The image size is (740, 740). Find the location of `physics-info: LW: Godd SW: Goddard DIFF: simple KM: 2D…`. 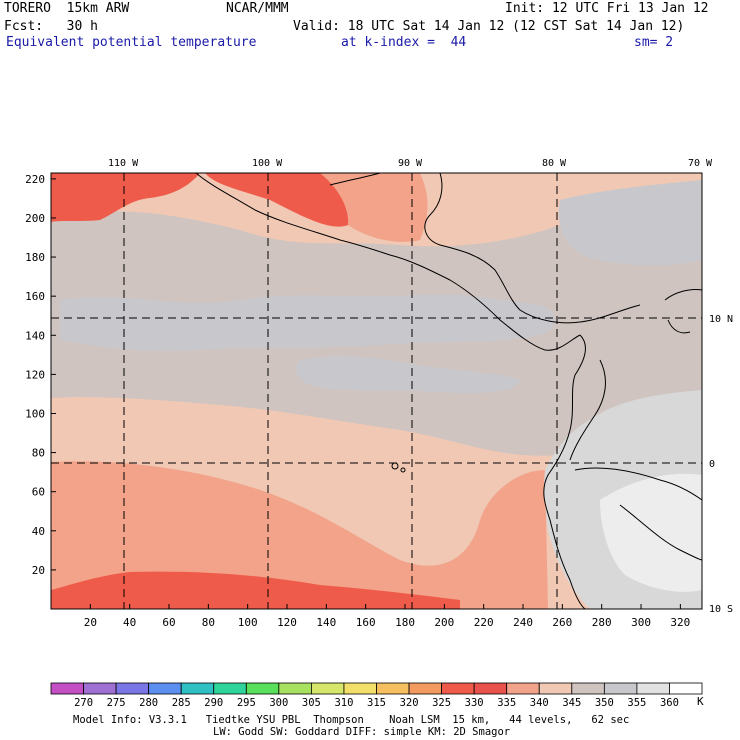

physics-info: LW: Godd SW: Goddard DIFF: simple KM: 2D… is located at coordinates (362, 732).